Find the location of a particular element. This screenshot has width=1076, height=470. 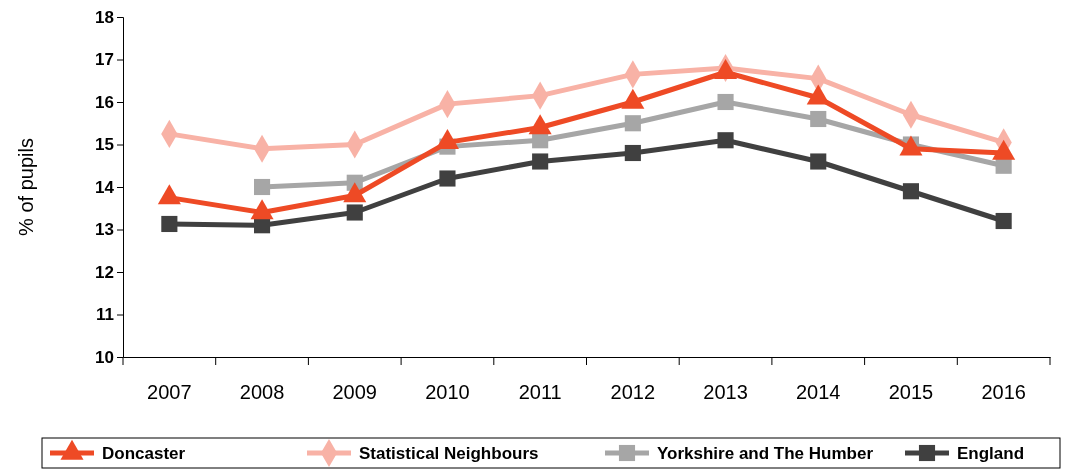

x-tick-label: 2009 is located at coordinates (354, 392).